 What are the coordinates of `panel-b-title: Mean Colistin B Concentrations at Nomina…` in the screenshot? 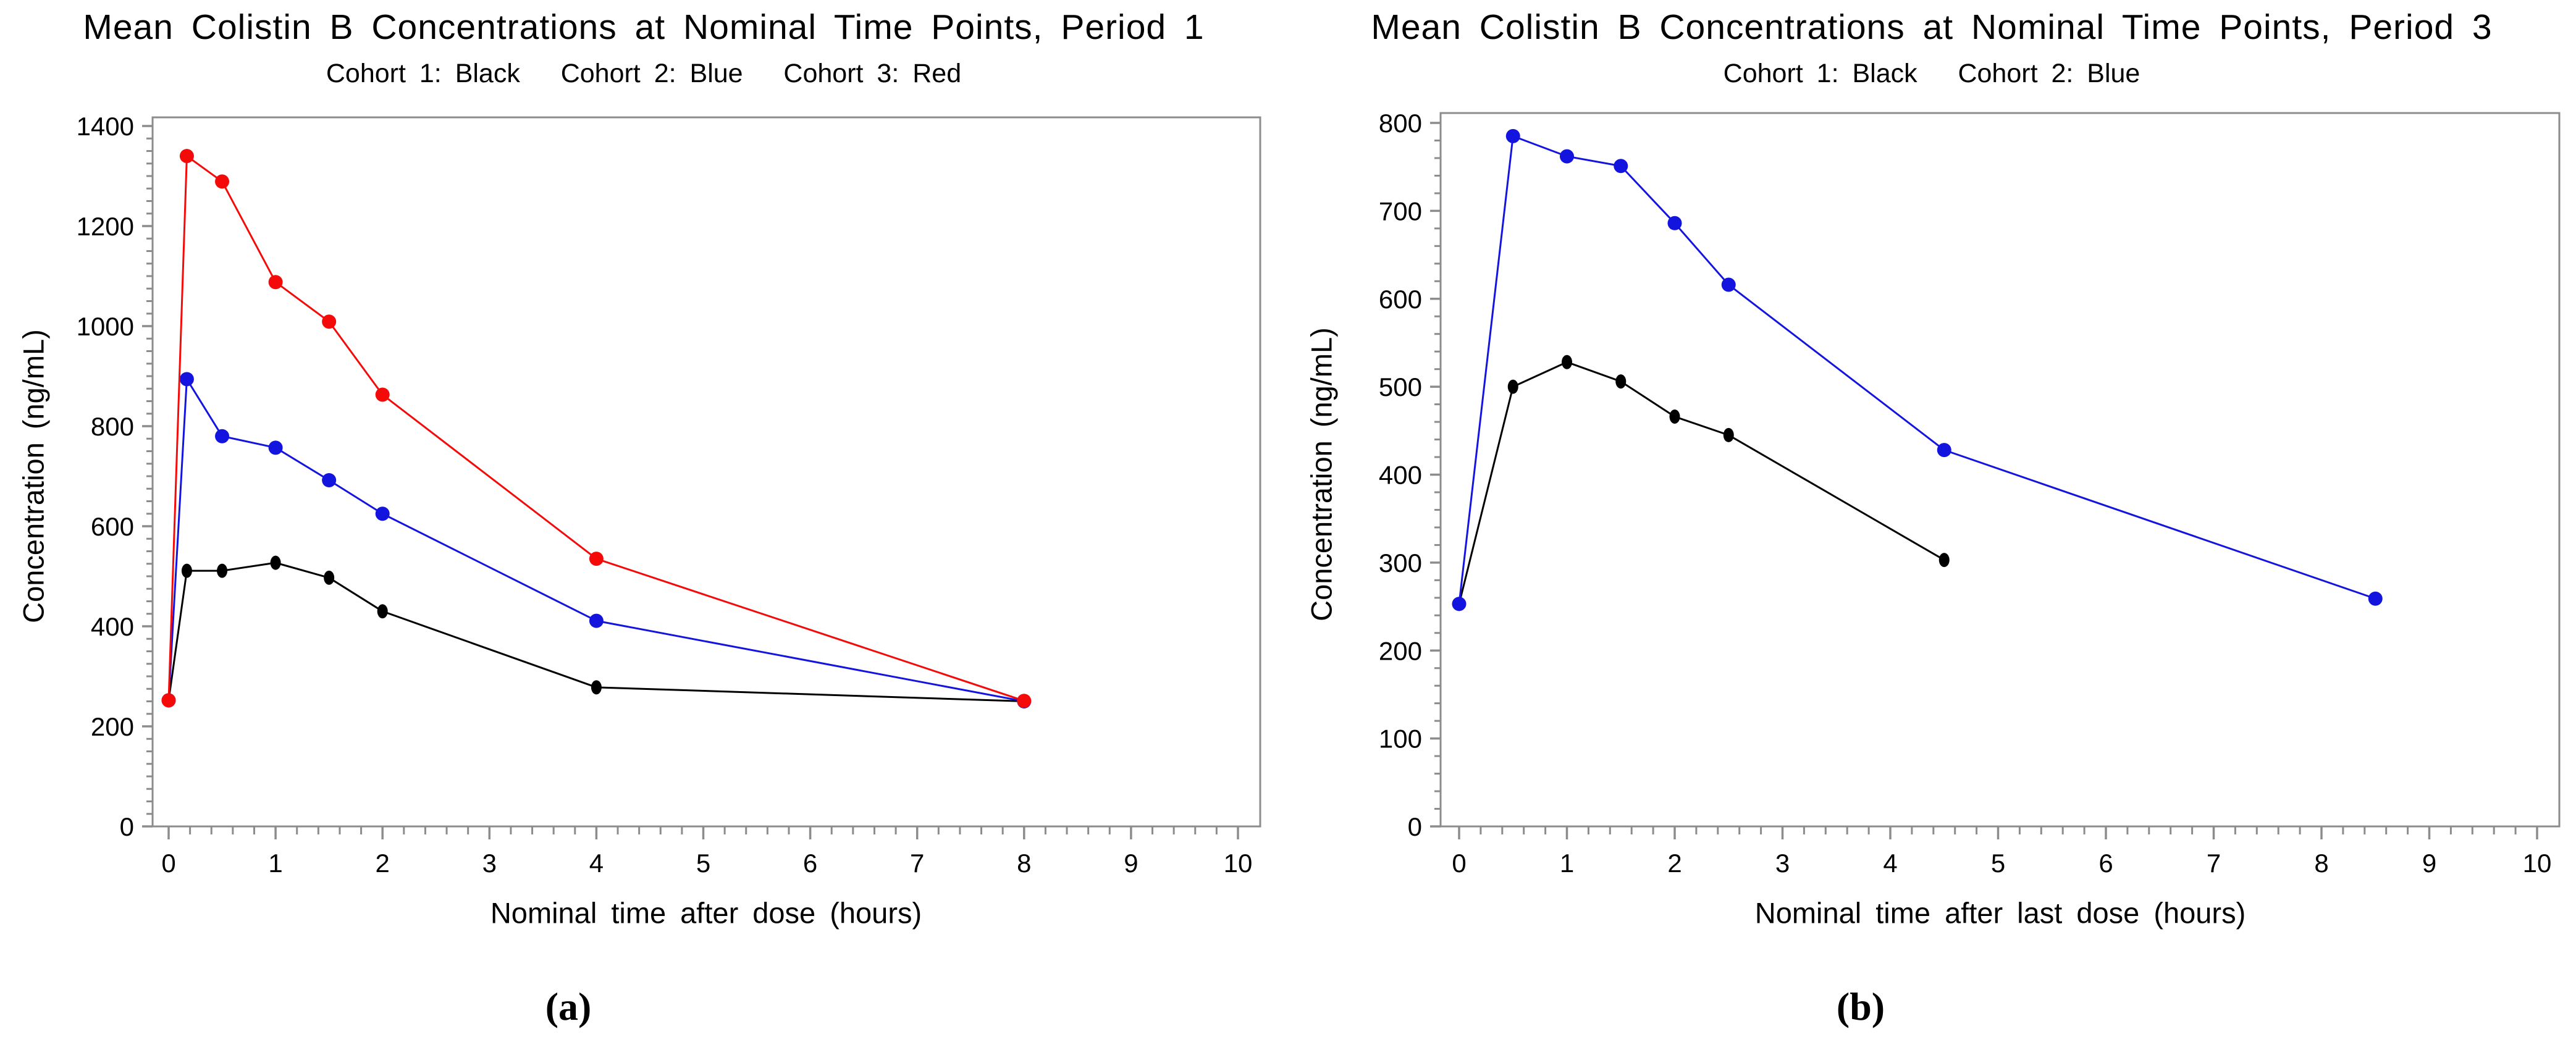 It's located at (1932, 27).